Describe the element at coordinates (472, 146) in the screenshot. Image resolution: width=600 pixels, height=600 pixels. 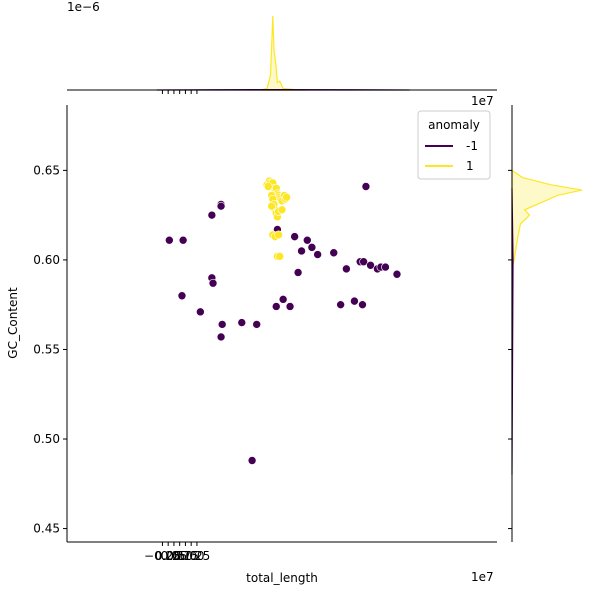
I see `legend-label-neg1: -1` at that location.